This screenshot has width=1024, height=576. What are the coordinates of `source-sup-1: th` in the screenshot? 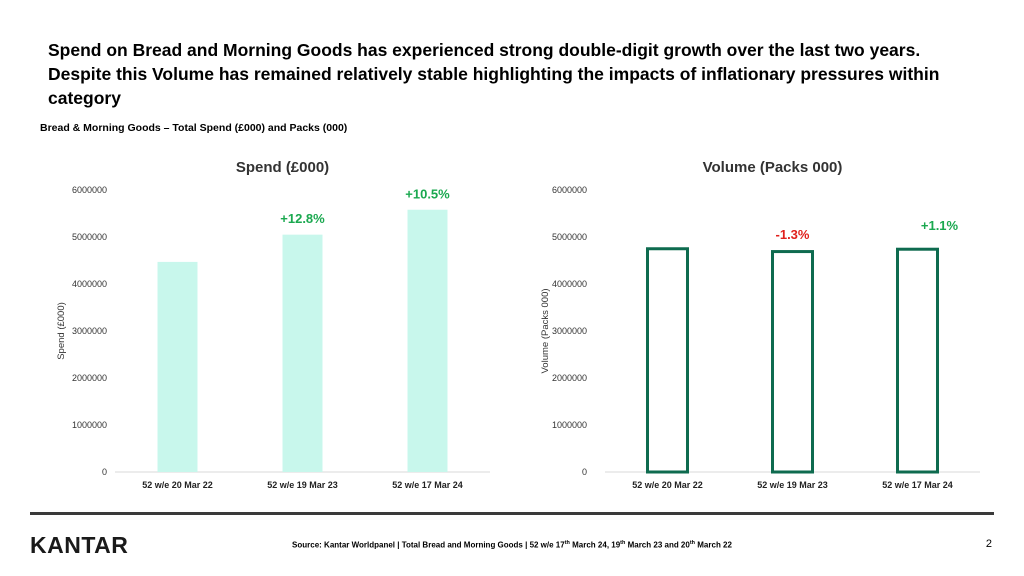 It's located at (567, 543).